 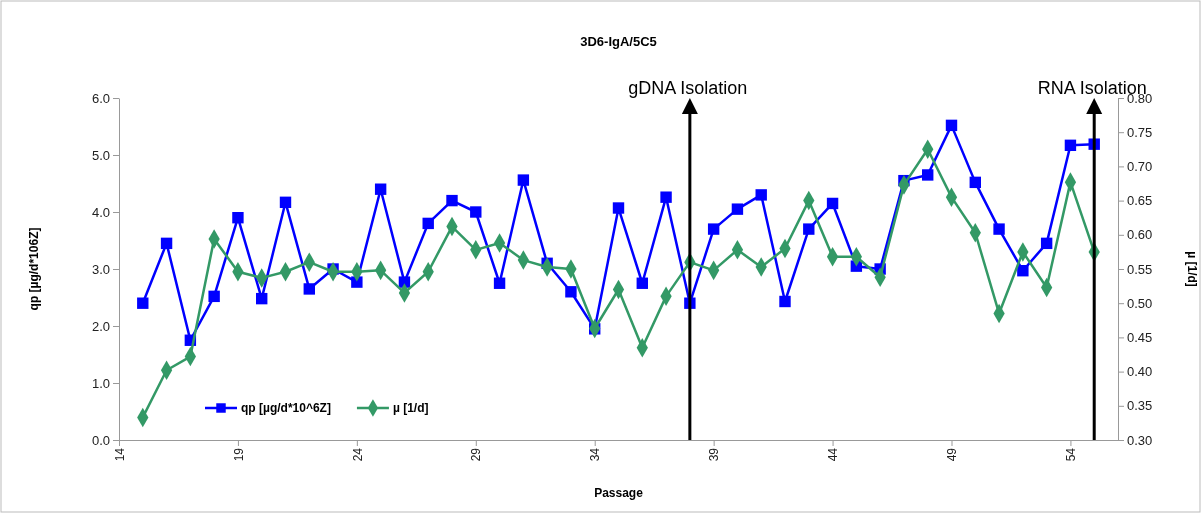 What do you see at coordinates (238, 454) in the screenshot?
I see `x-tick-label: 19` at bounding box center [238, 454].